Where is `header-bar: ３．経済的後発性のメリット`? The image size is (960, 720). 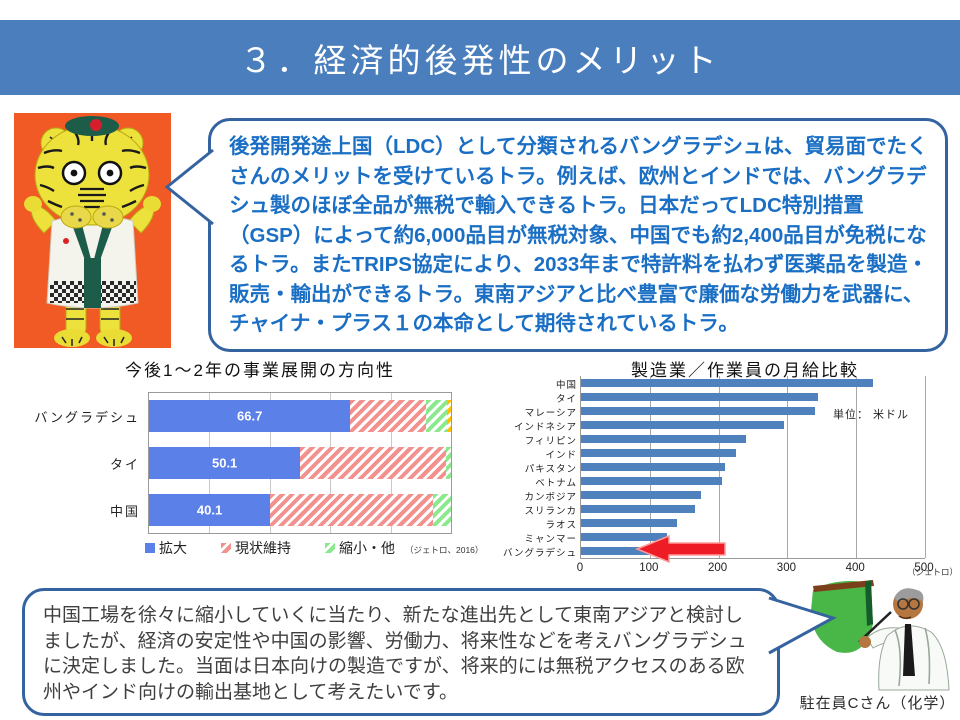 header-bar: ３．経済的後発性のメリット is located at coordinates (480, 57).